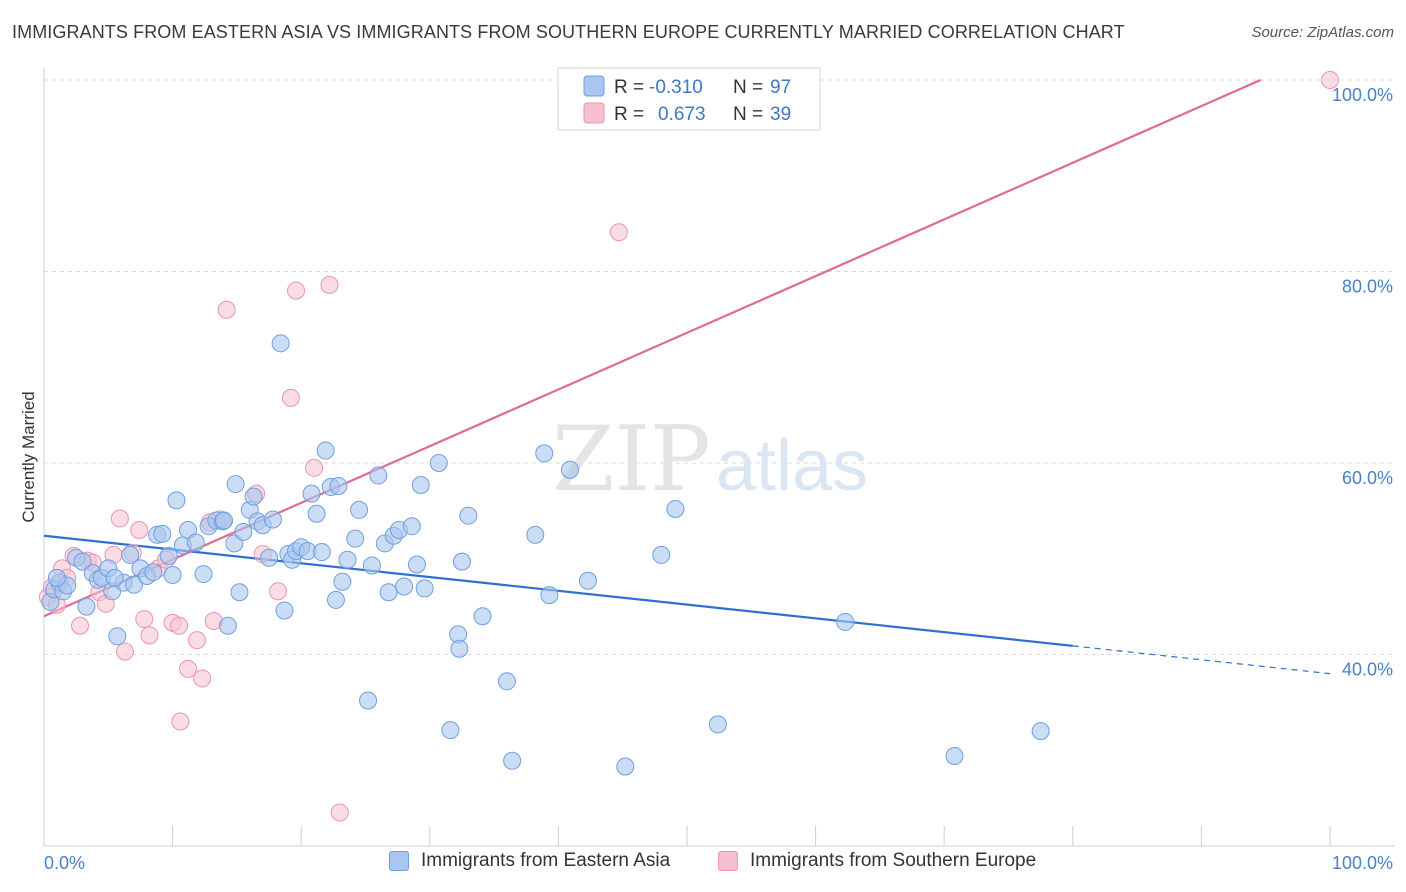  I want to click on y-tick-label-60: 60.0%, so click(1367, 478).